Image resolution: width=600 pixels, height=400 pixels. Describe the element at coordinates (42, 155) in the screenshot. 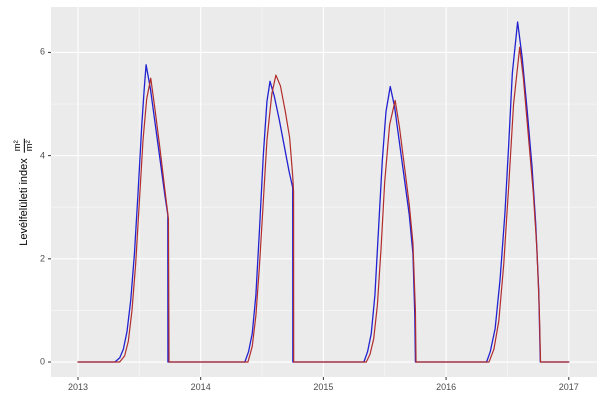

I see `y-tick-label: 4` at that location.